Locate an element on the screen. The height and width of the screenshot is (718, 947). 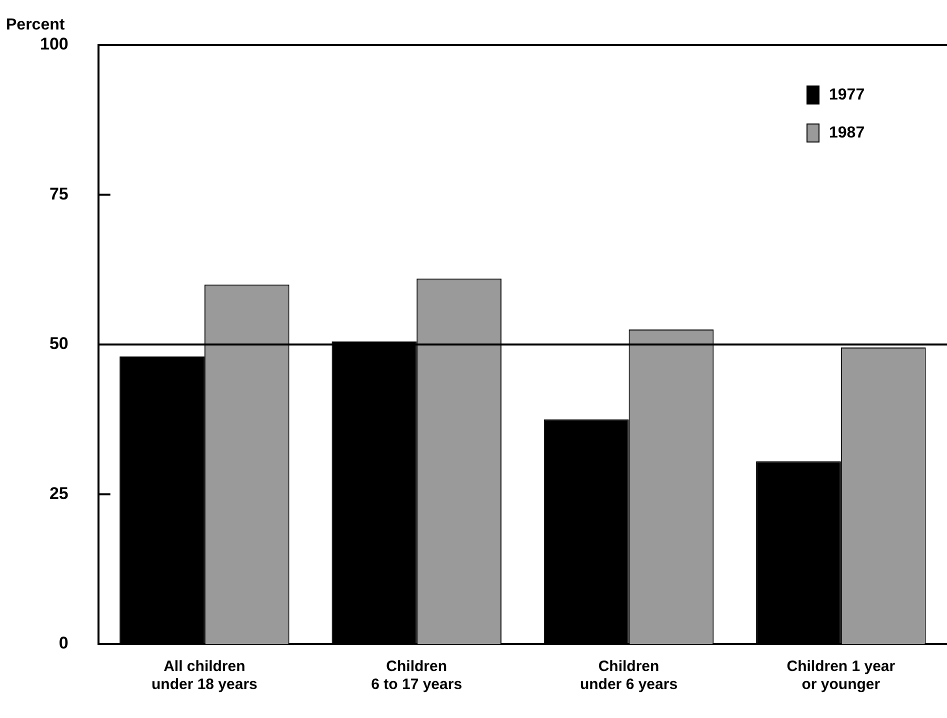
legend-label: 1977 is located at coordinates (847, 95).